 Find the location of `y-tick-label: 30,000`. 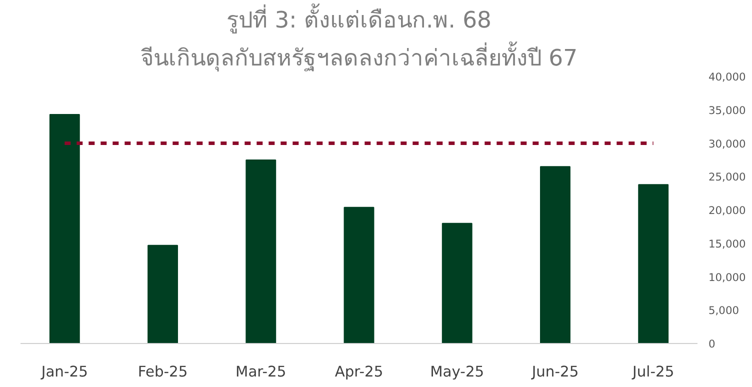

y-tick-label: 30,000 is located at coordinates (727, 143).